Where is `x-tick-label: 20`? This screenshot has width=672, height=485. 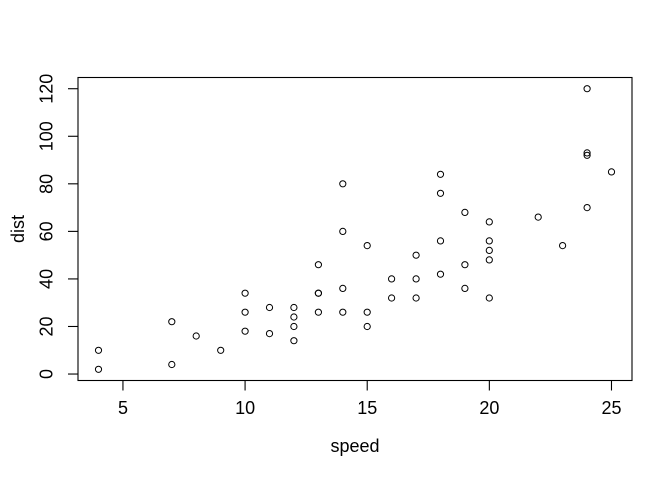
x-tick-label: 20 is located at coordinates (489, 408).